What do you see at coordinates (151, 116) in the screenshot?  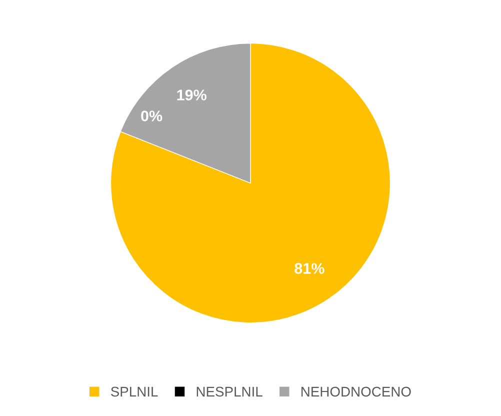 I see `text: 0%` at bounding box center [151, 116].